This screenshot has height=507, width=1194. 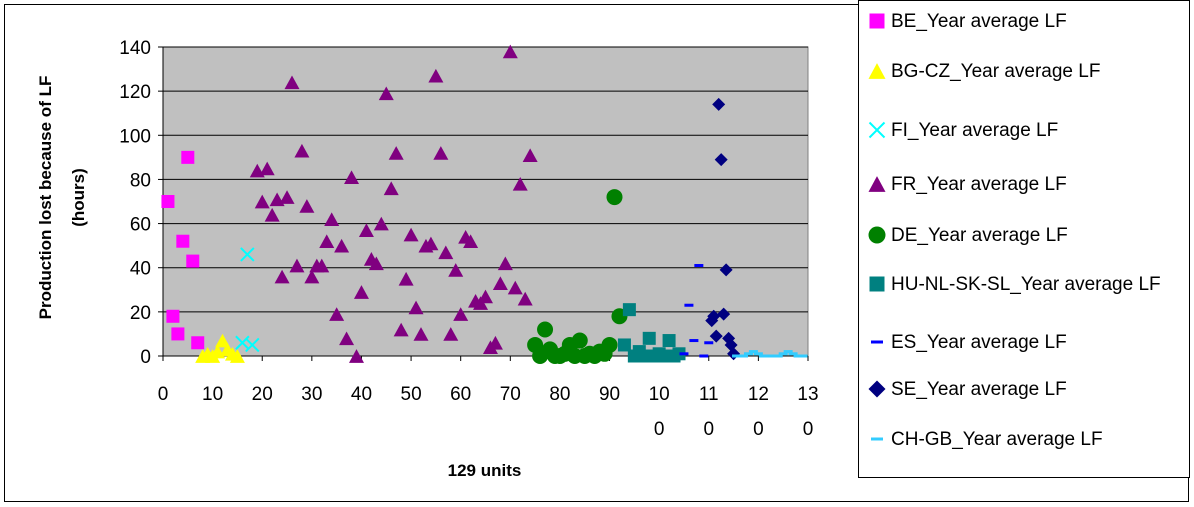 What do you see at coordinates (140, 313) in the screenshot?
I see `y-tick-label: 20` at bounding box center [140, 313].